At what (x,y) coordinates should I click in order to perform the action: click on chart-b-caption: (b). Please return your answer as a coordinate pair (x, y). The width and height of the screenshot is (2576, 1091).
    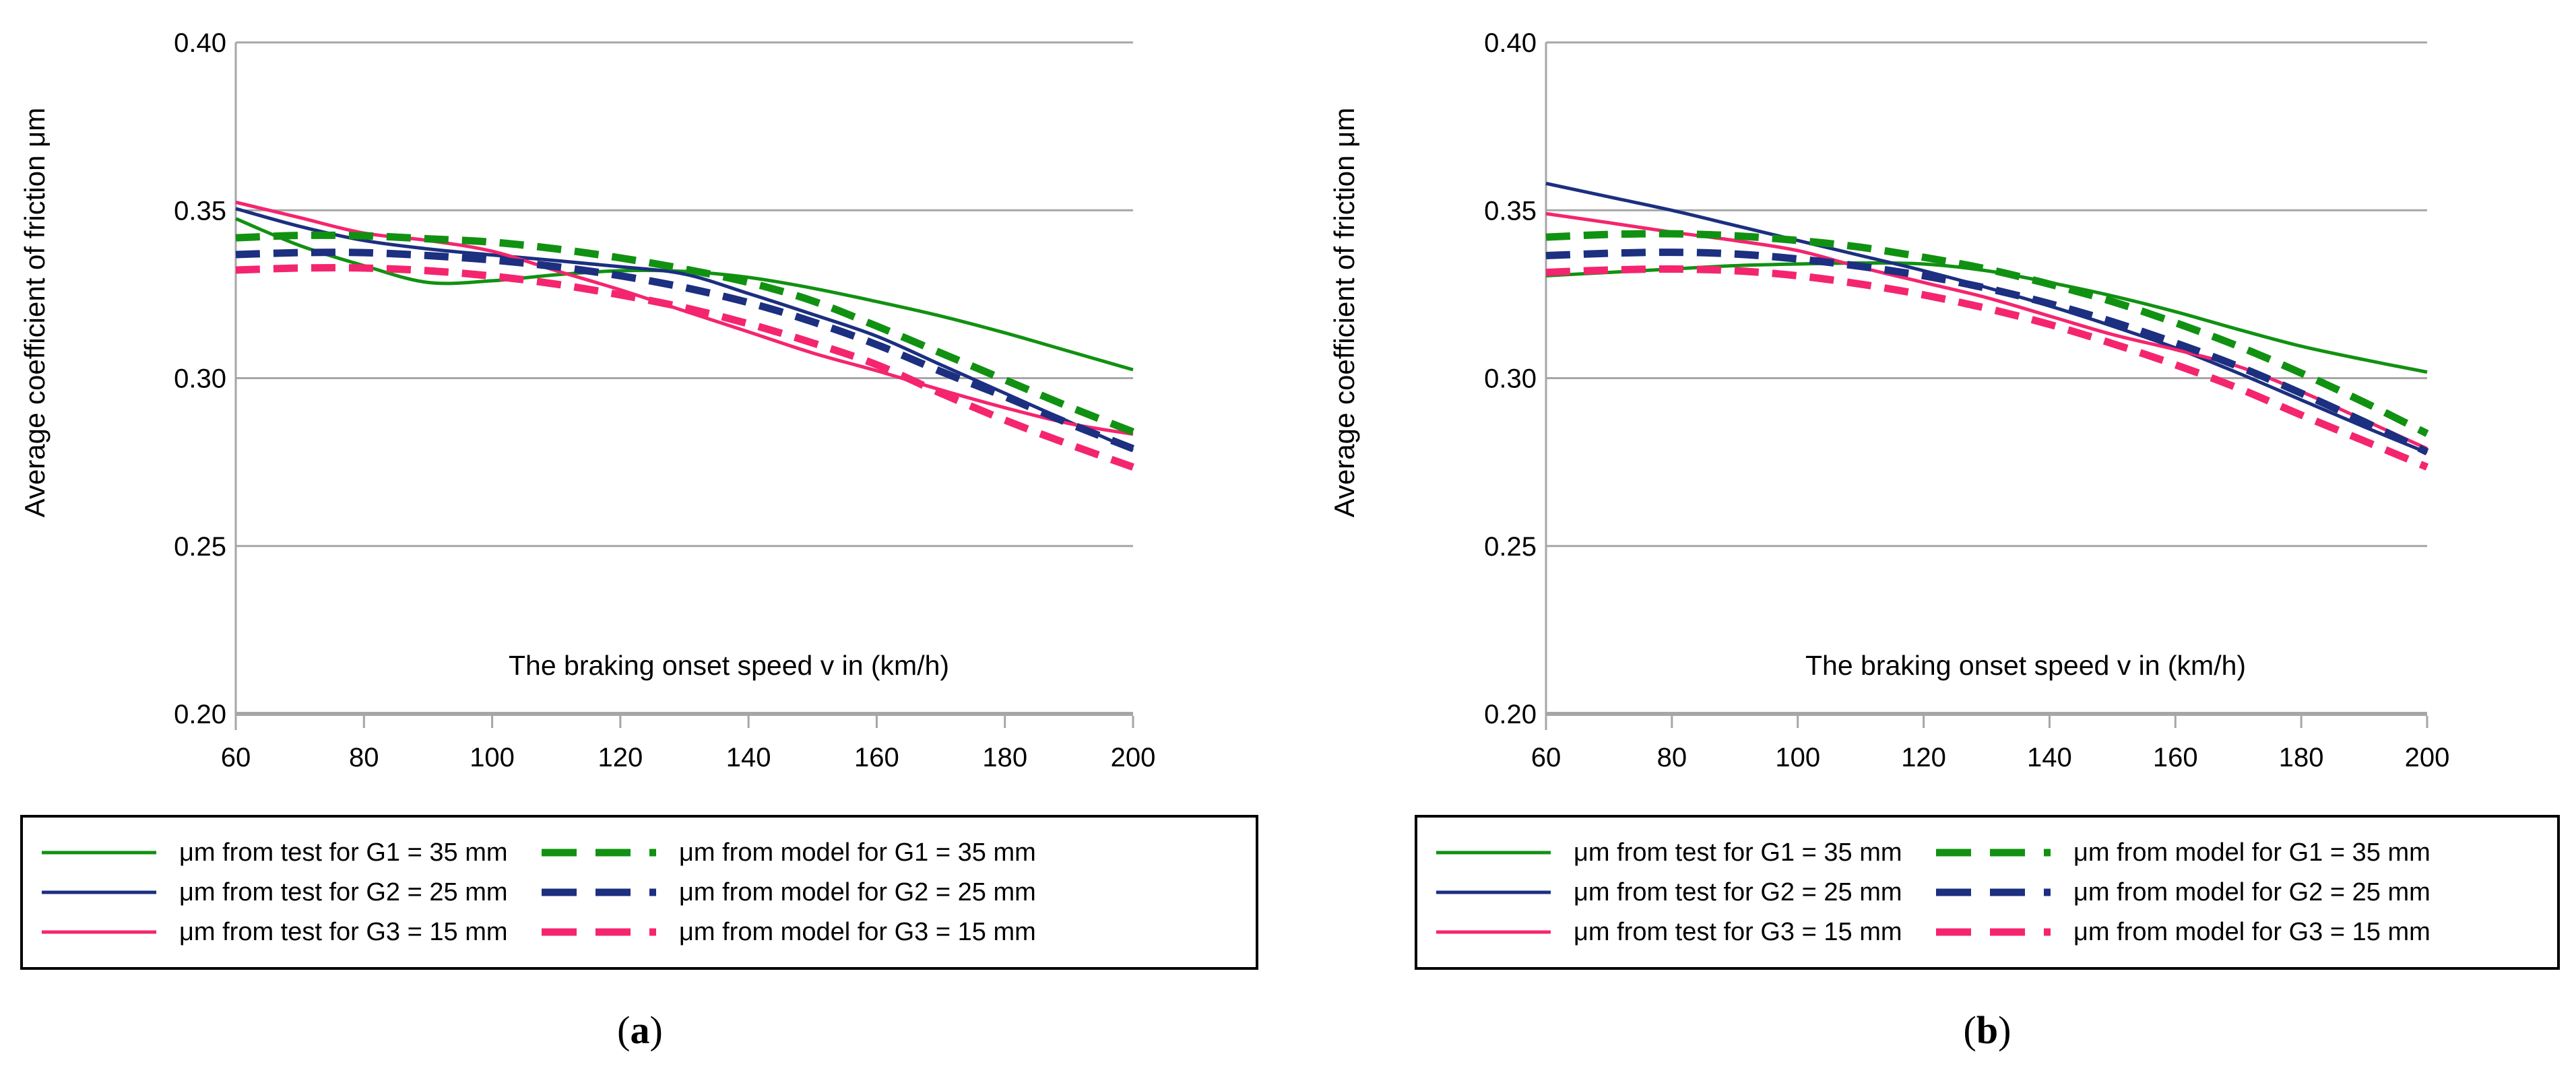
    Looking at the image, I should click on (1987, 1030).